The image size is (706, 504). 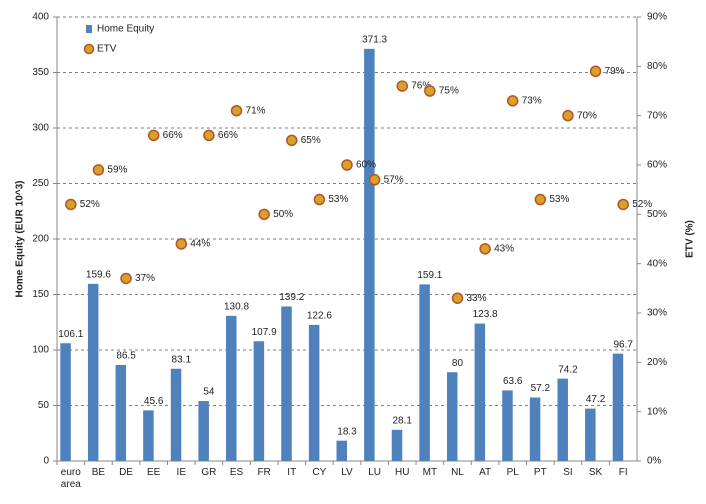 What do you see at coordinates (98, 472) in the screenshot?
I see `x-tick-label: BE` at bounding box center [98, 472].